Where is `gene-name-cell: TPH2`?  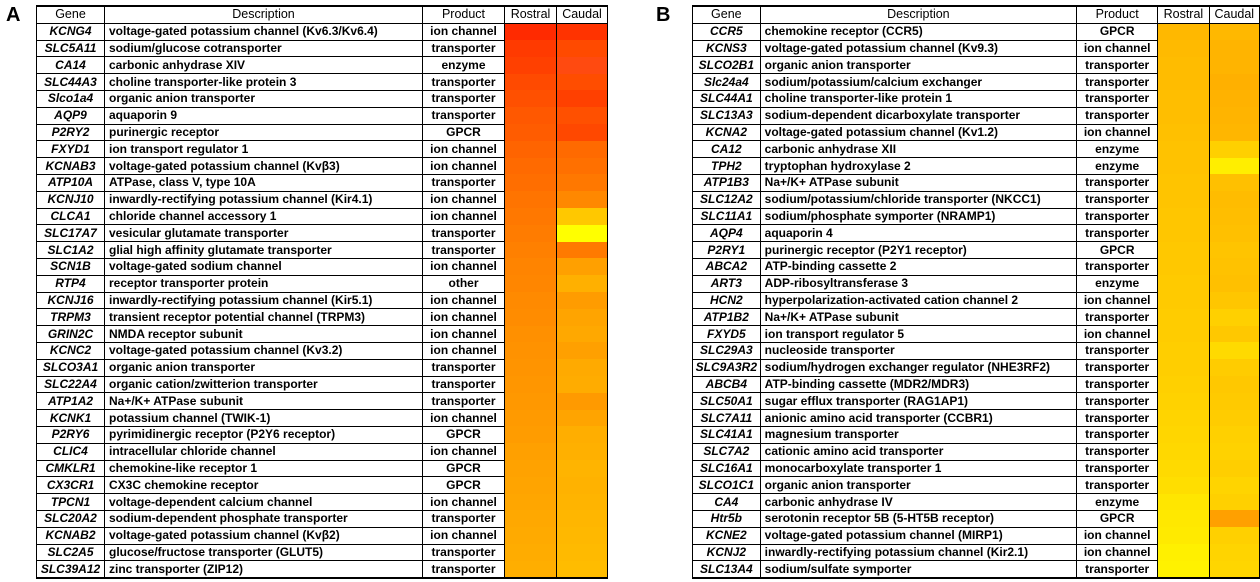
gene-name-cell: TPH2 is located at coordinates (726, 166).